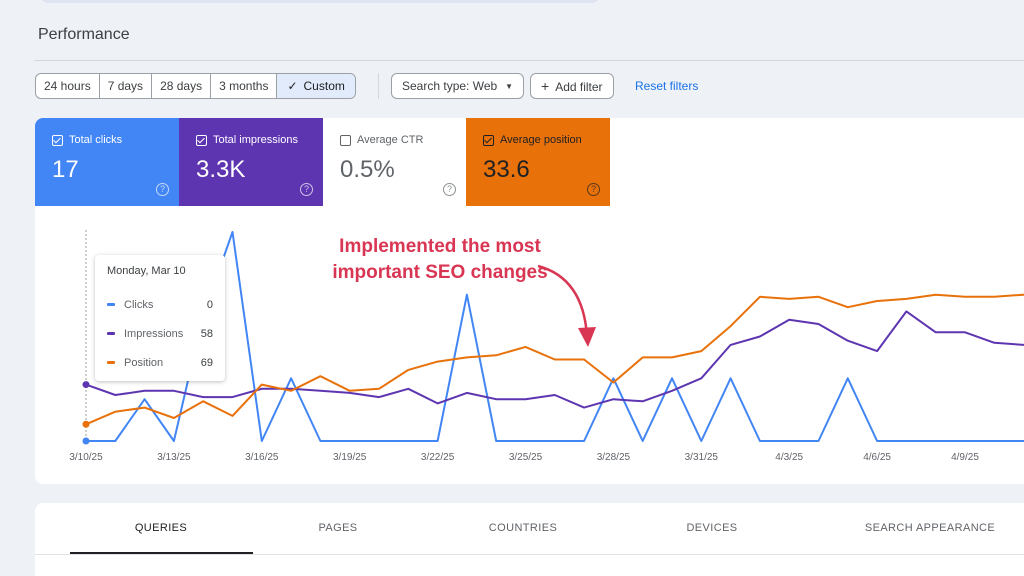  What do you see at coordinates (525, 457) in the screenshot?
I see `x-tick-label: 3/25/25` at bounding box center [525, 457].